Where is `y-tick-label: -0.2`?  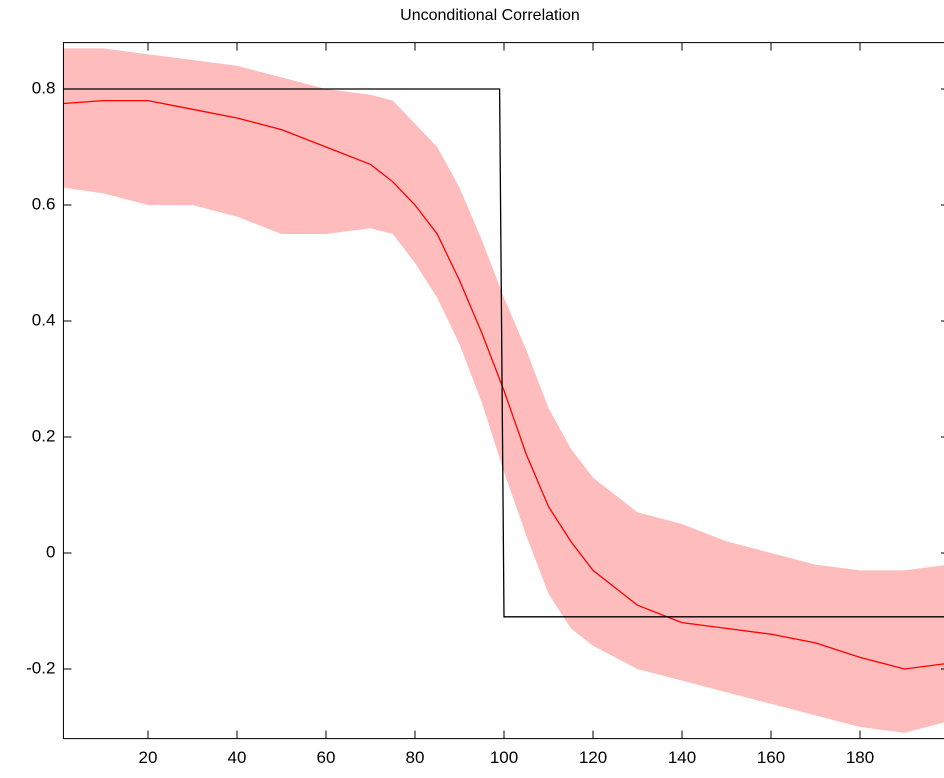 y-tick-label: -0.2 is located at coordinates (40, 667).